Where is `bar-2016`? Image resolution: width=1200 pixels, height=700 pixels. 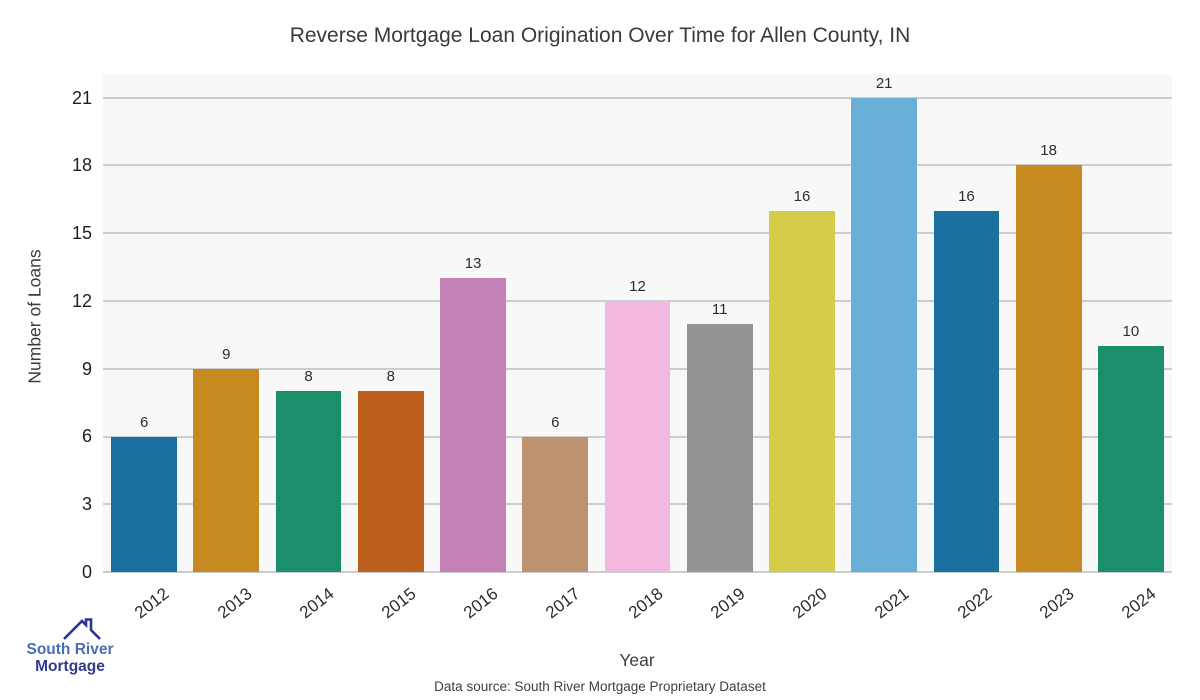 bar-2016 is located at coordinates (473, 425).